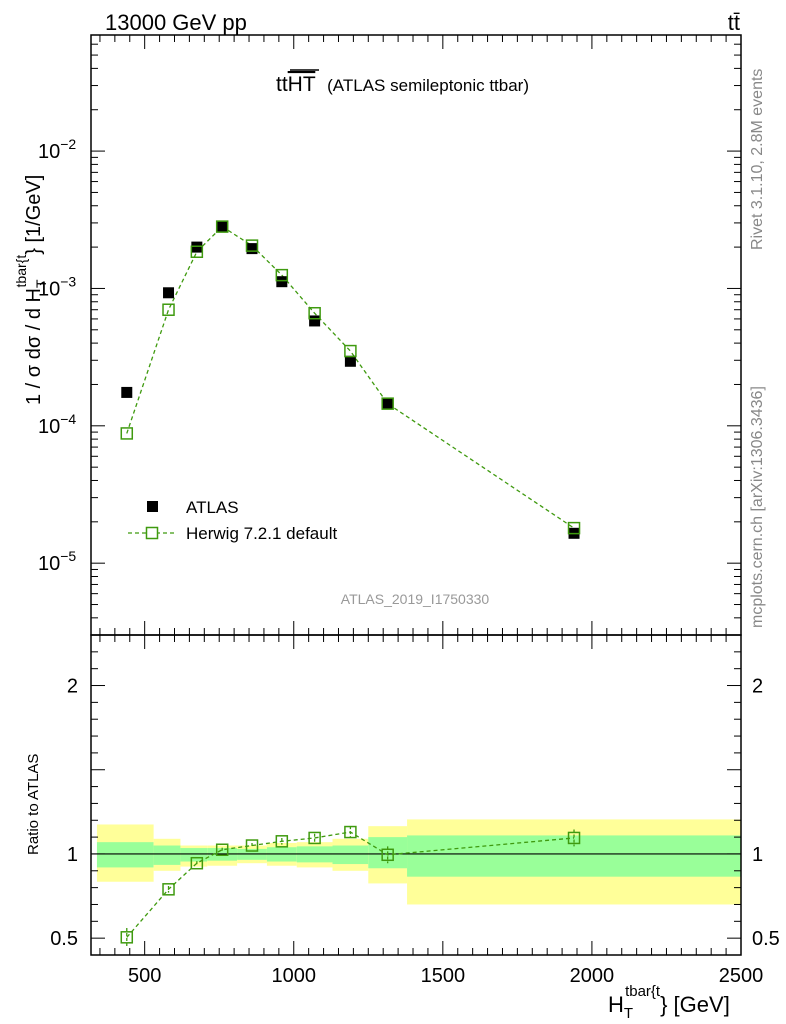  What do you see at coordinates (261, 533) in the screenshot?
I see `legend-label-mc: Herwig 7.2.1 default` at bounding box center [261, 533].